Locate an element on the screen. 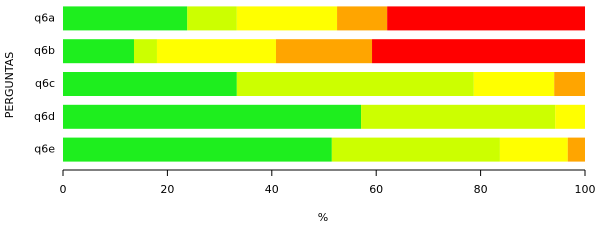 Image resolution: width=600 pixels, height=240 pixels. x-tick-label: 100 is located at coordinates (585, 189).